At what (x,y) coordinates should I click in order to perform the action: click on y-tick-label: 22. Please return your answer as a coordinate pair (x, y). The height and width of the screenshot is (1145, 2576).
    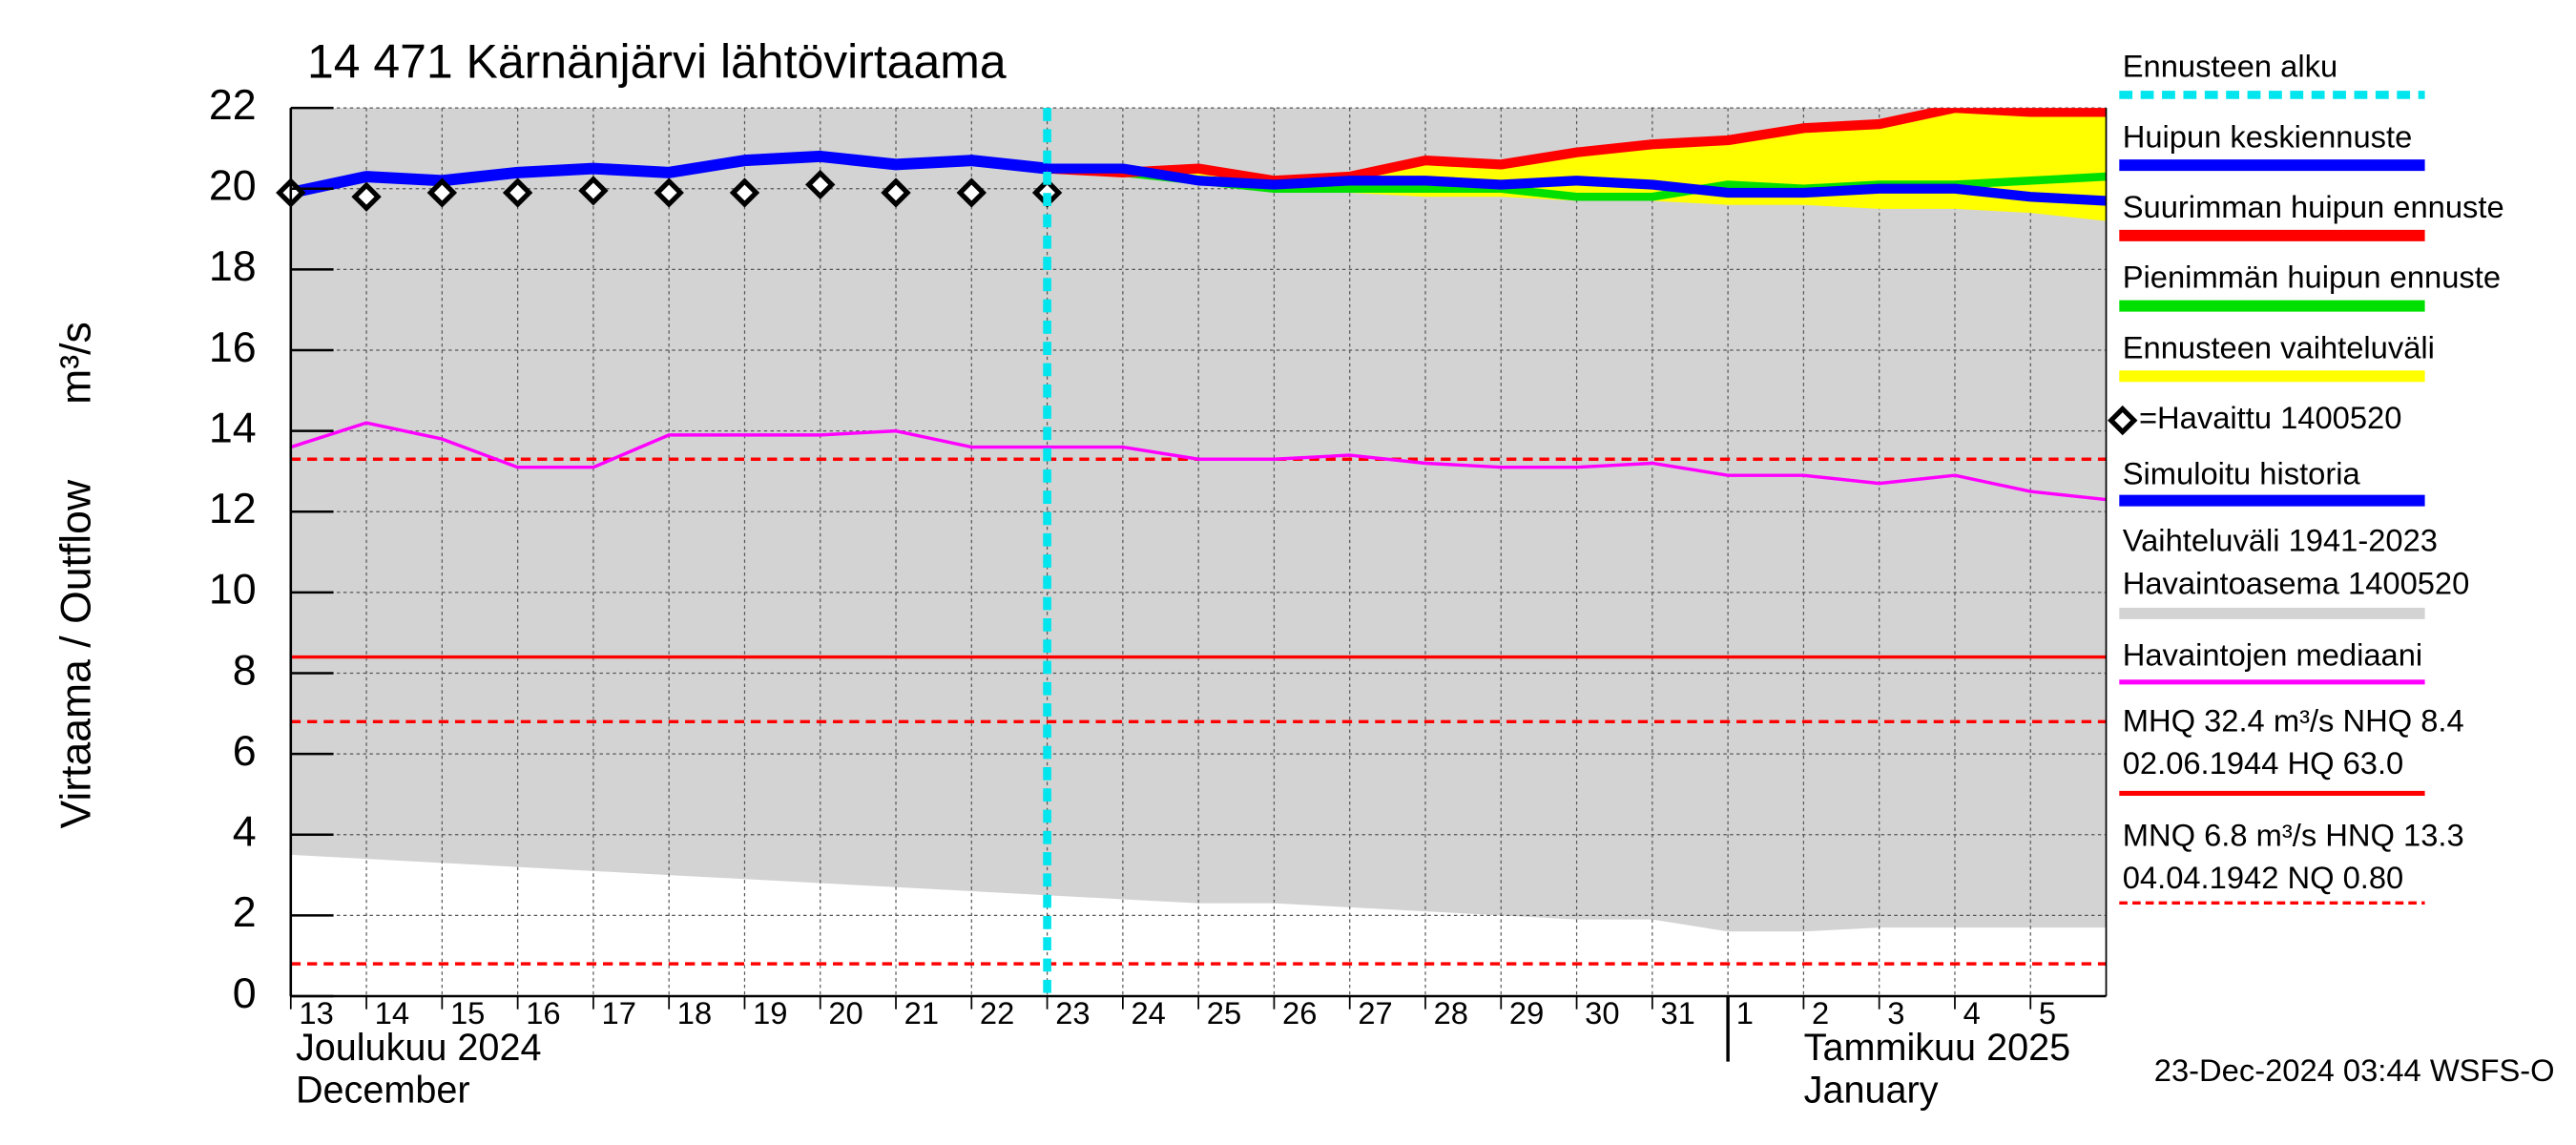
    Looking at the image, I should click on (233, 106).